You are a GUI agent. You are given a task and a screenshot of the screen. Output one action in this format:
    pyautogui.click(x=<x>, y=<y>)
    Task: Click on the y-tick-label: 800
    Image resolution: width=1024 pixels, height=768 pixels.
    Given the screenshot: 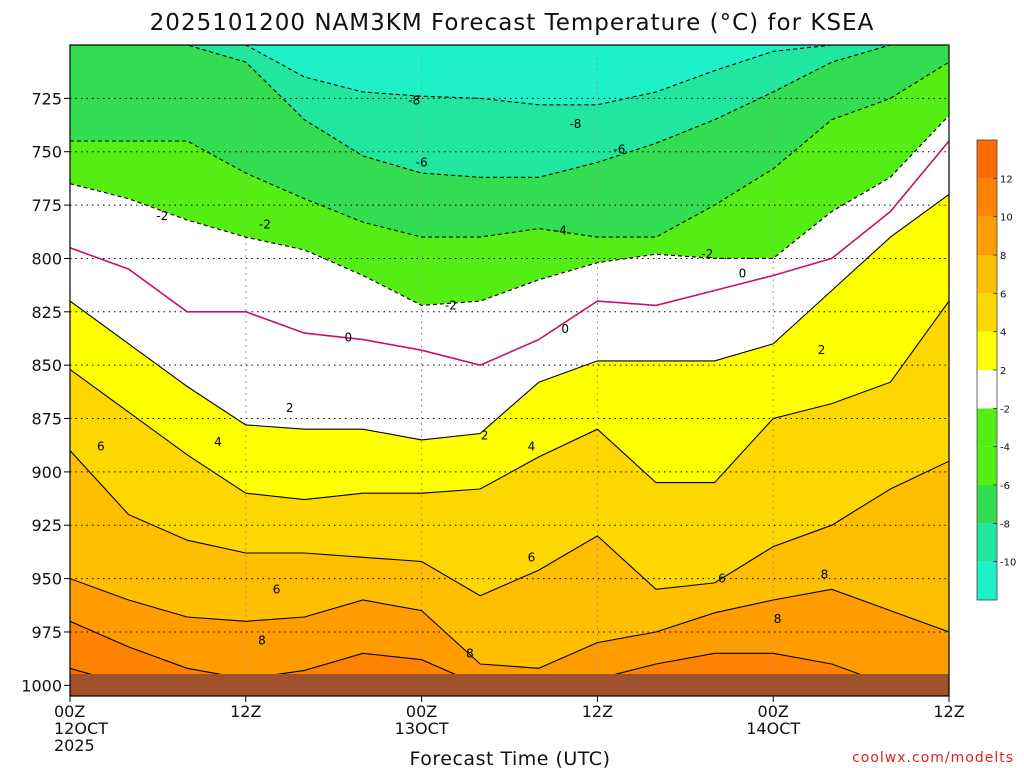 What is the action you would take?
    pyautogui.click(x=46, y=258)
    